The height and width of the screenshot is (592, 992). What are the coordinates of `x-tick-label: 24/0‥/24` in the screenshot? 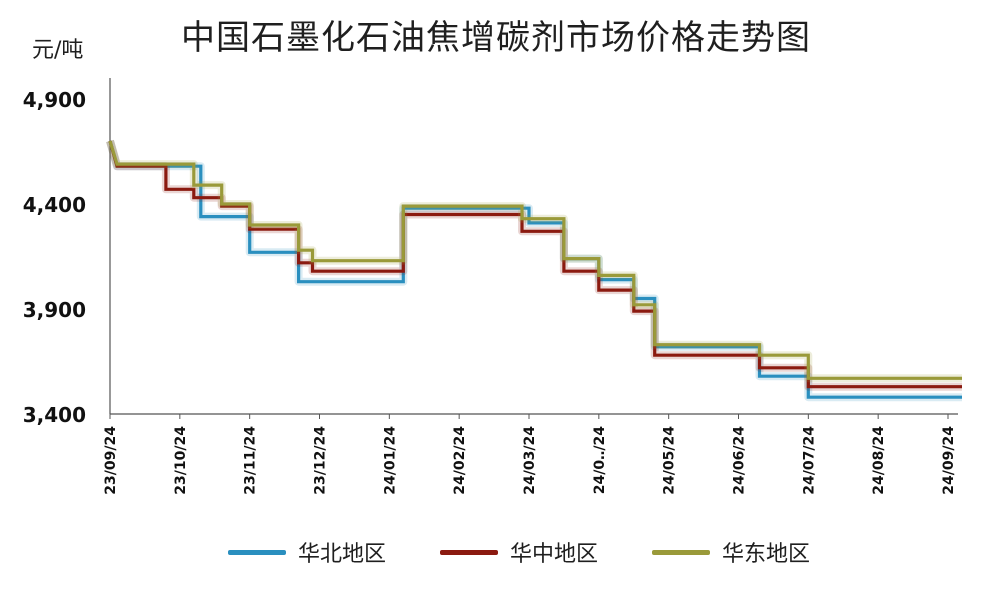 It's located at (600, 460).